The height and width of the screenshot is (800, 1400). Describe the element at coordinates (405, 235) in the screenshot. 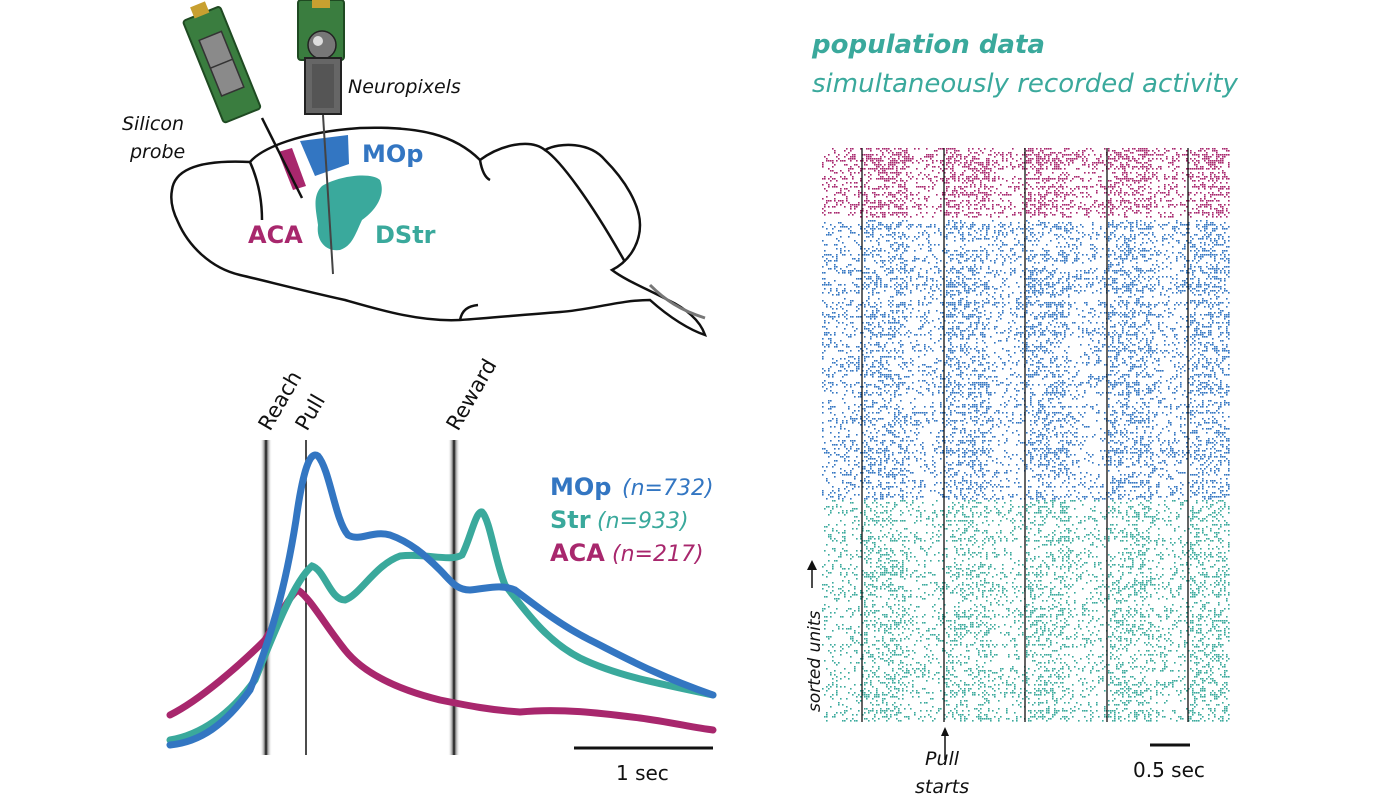

I see `region-dstr-label: DStr` at that location.